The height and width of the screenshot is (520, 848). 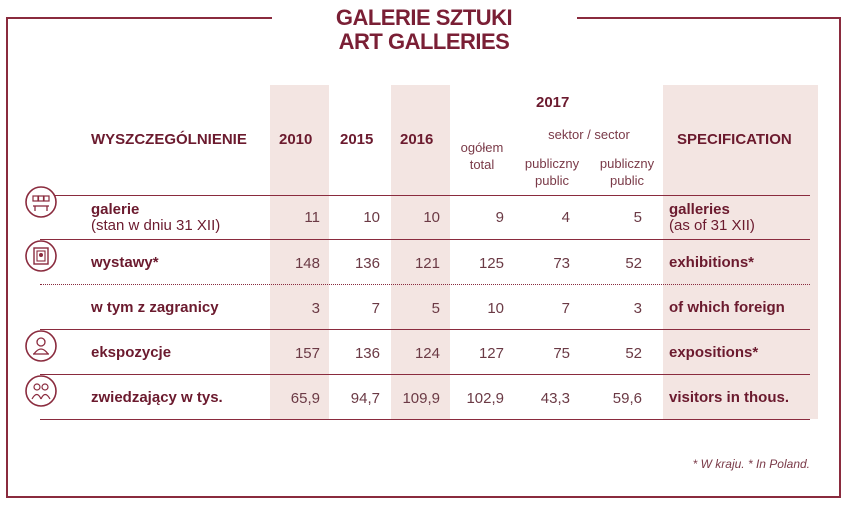 I want to click on separator-row3, so click(x=425, y=329).